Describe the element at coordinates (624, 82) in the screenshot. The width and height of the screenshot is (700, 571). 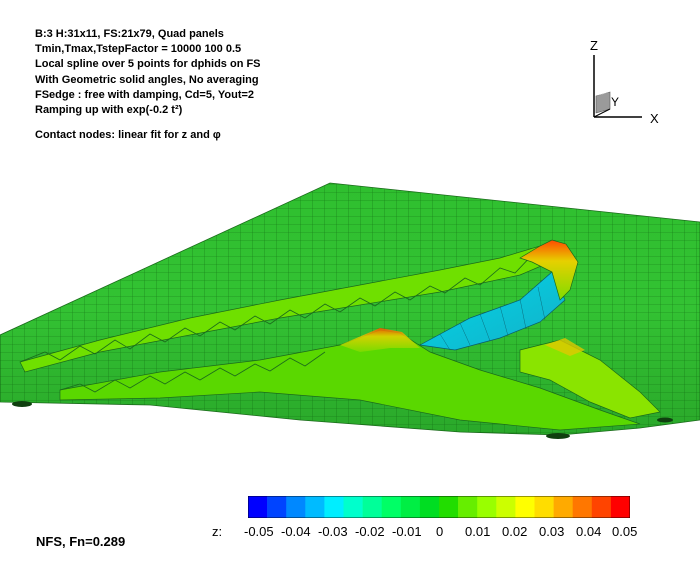
I see `axis-triad: Z Y X` at that location.